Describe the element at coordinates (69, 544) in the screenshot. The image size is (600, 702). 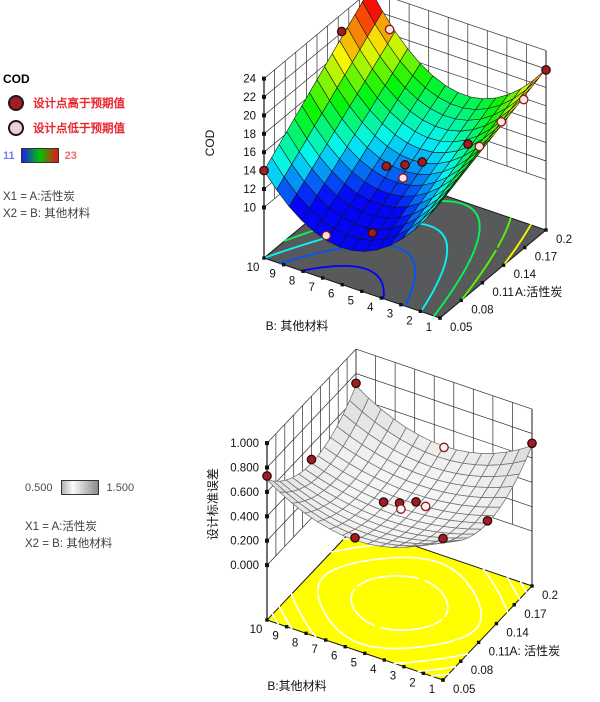
I see `factor-x2: X2 = B: 其他材料` at that location.